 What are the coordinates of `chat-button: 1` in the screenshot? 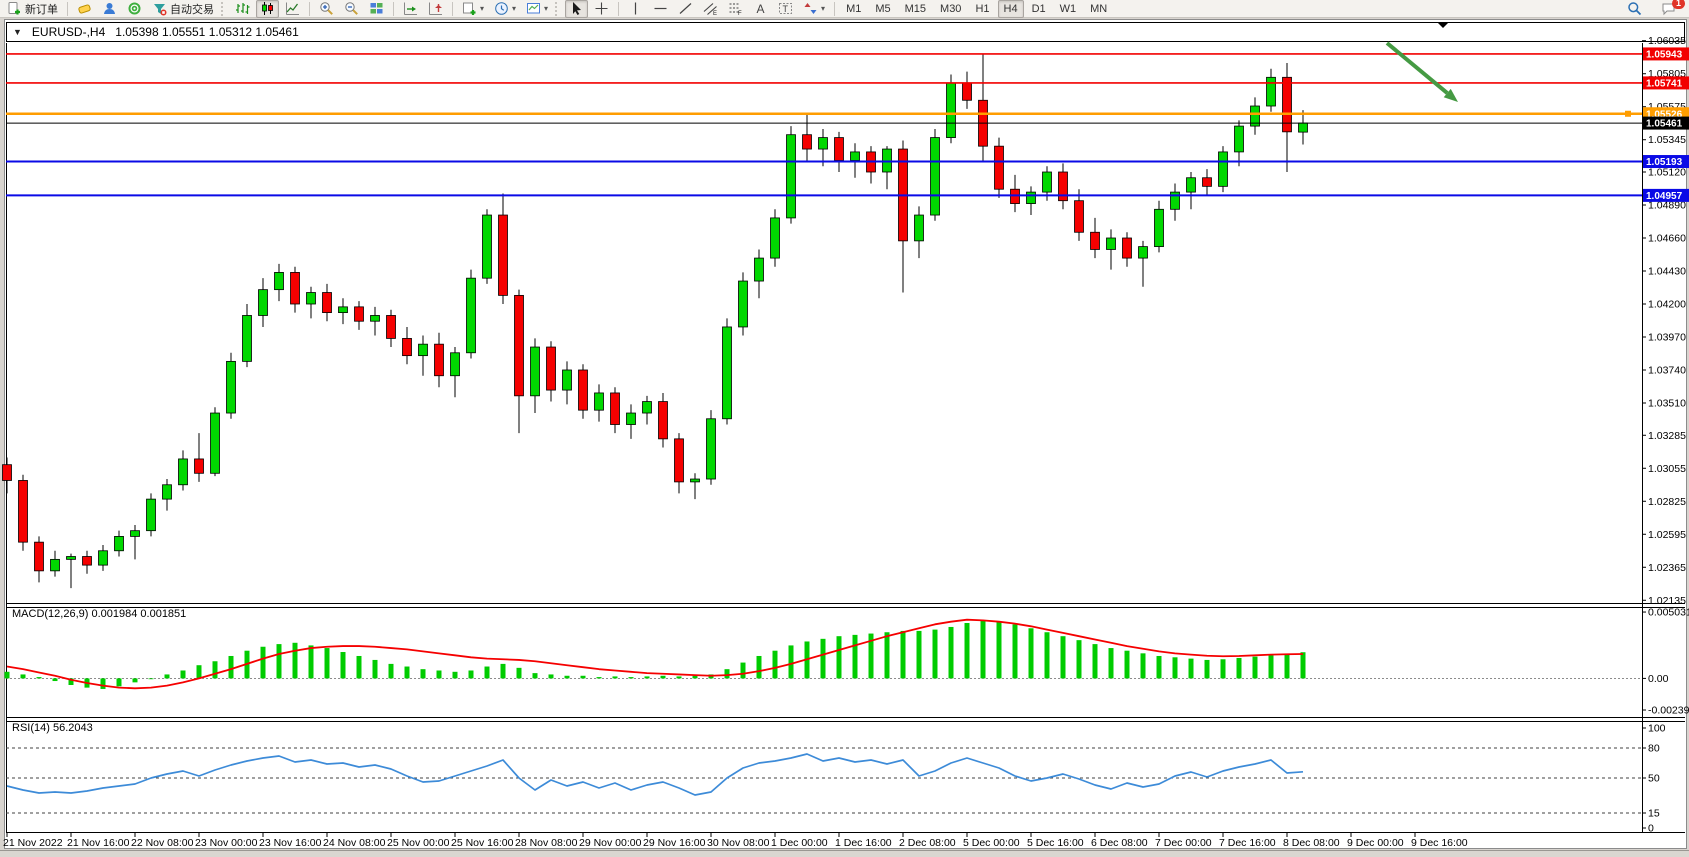 It's located at (1671, 9).